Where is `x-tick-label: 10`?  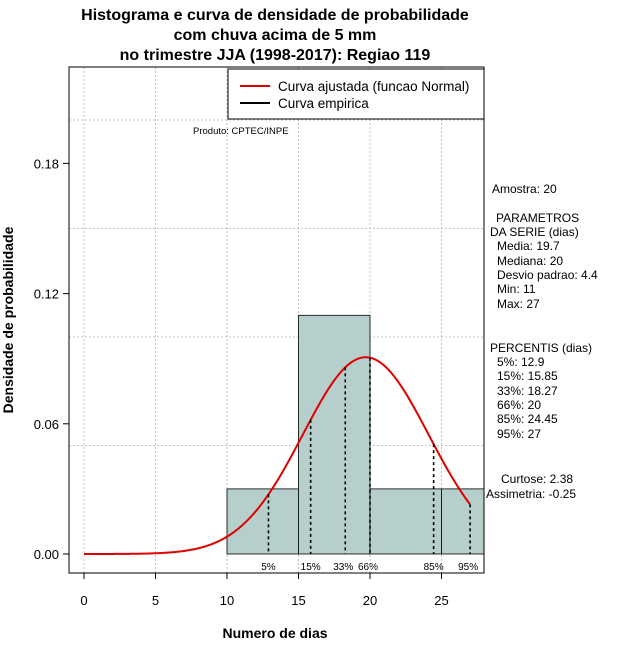 x-tick-label: 10 is located at coordinates (227, 600).